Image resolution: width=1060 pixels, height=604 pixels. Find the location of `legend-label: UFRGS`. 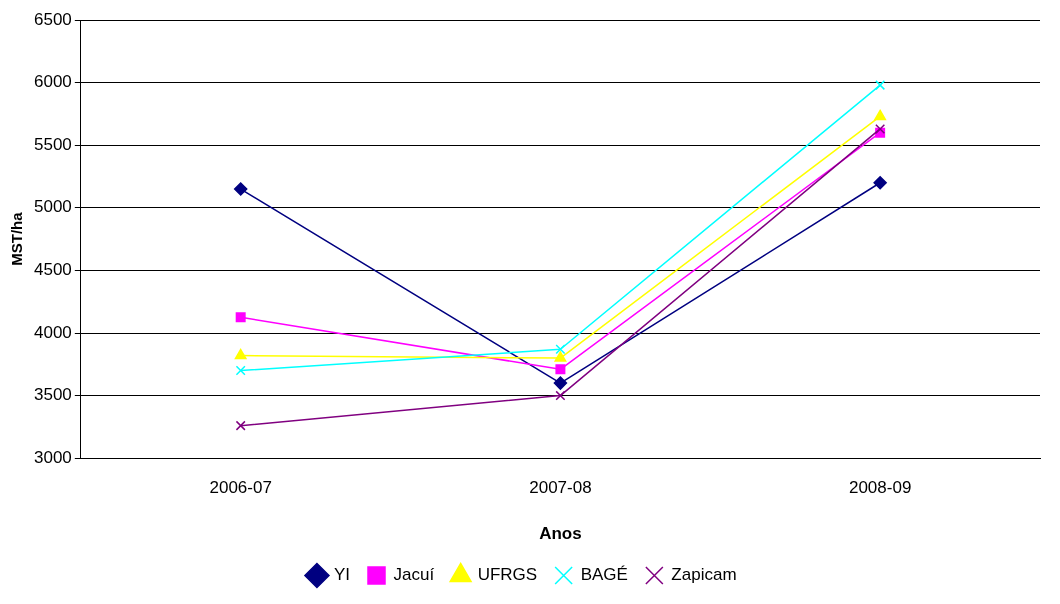

legend-label: UFRGS is located at coordinates (507, 575).